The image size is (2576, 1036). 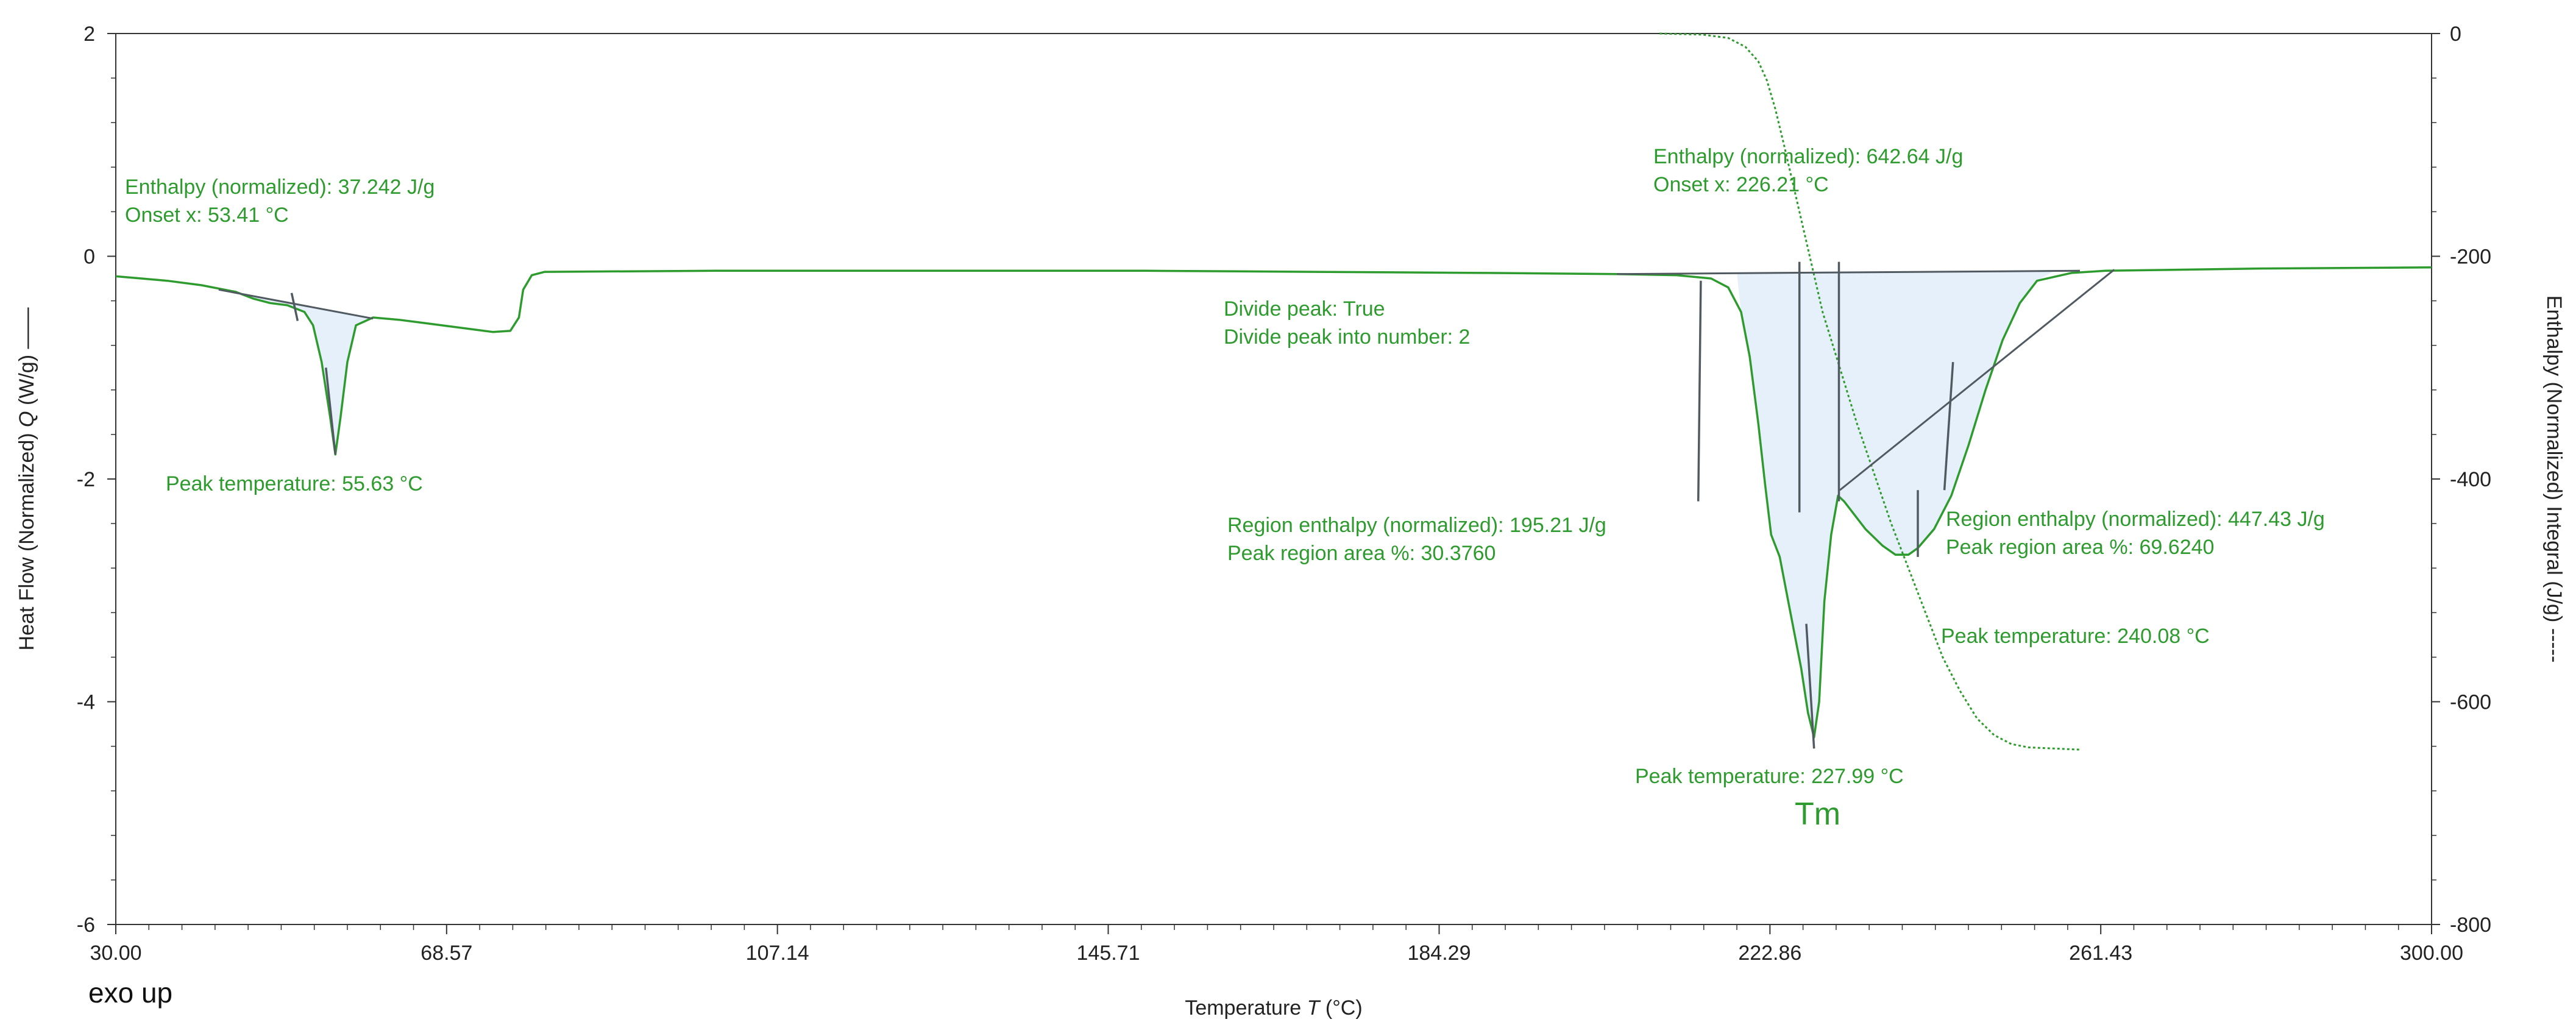 I want to click on exo-up-note: exo up, so click(x=130, y=993).